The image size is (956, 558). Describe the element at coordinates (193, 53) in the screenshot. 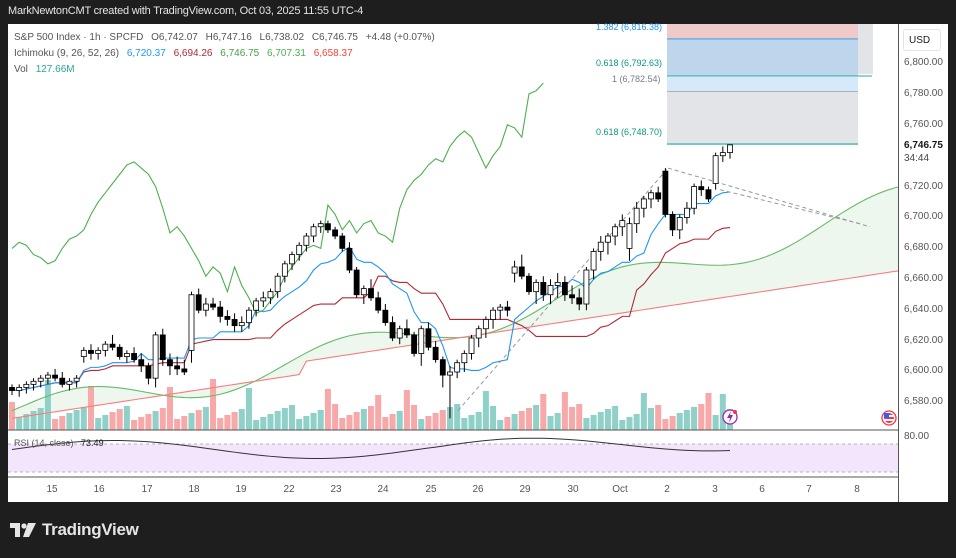

I see `ichimoku-base-value: 6,694.26` at that location.